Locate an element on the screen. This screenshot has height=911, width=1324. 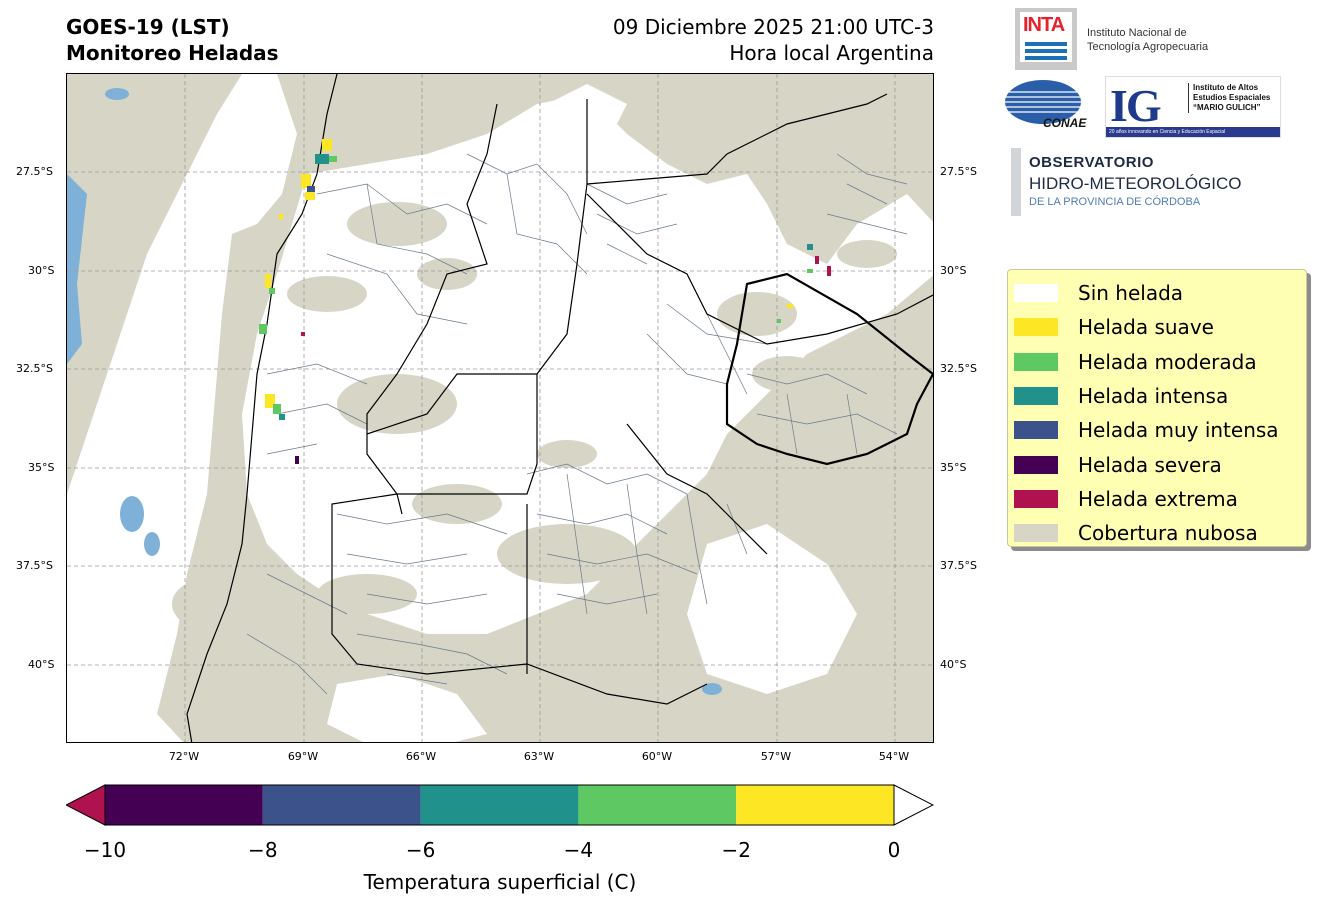
observatorio-line-2: HIDRO-METEOROLÓGICO is located at coordinates (1135, 183).